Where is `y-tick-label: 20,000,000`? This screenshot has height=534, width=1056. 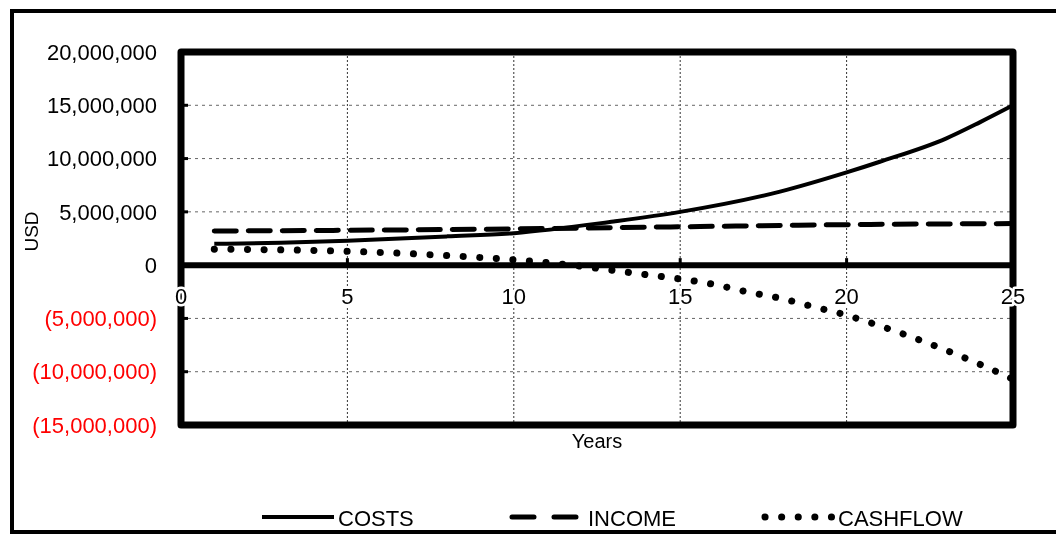 y-tick-label: 20,000,000 is located at coordinates (101, 52).